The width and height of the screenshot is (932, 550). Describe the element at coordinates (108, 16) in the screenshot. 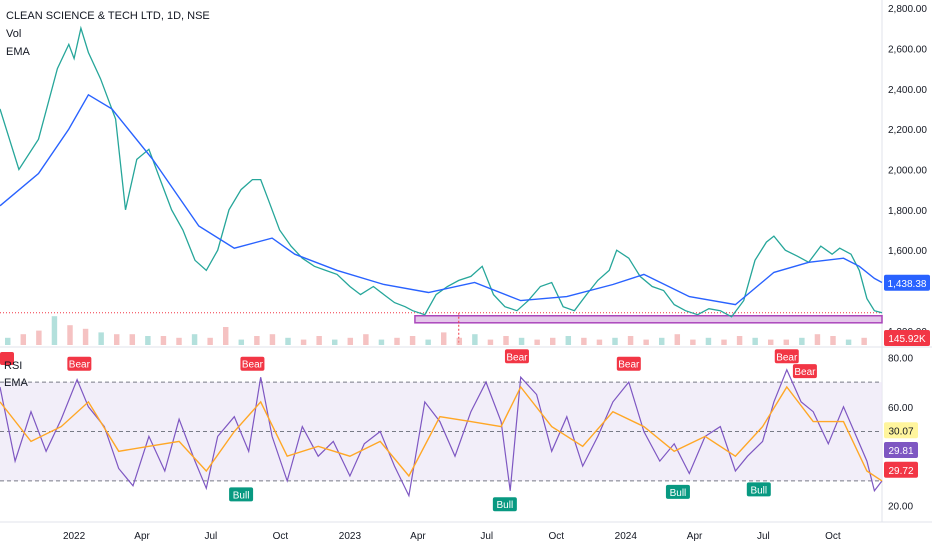

I see `symbol-title: CLEAN SCIENCE & TECH LTD, 1D, NSE` at that location.